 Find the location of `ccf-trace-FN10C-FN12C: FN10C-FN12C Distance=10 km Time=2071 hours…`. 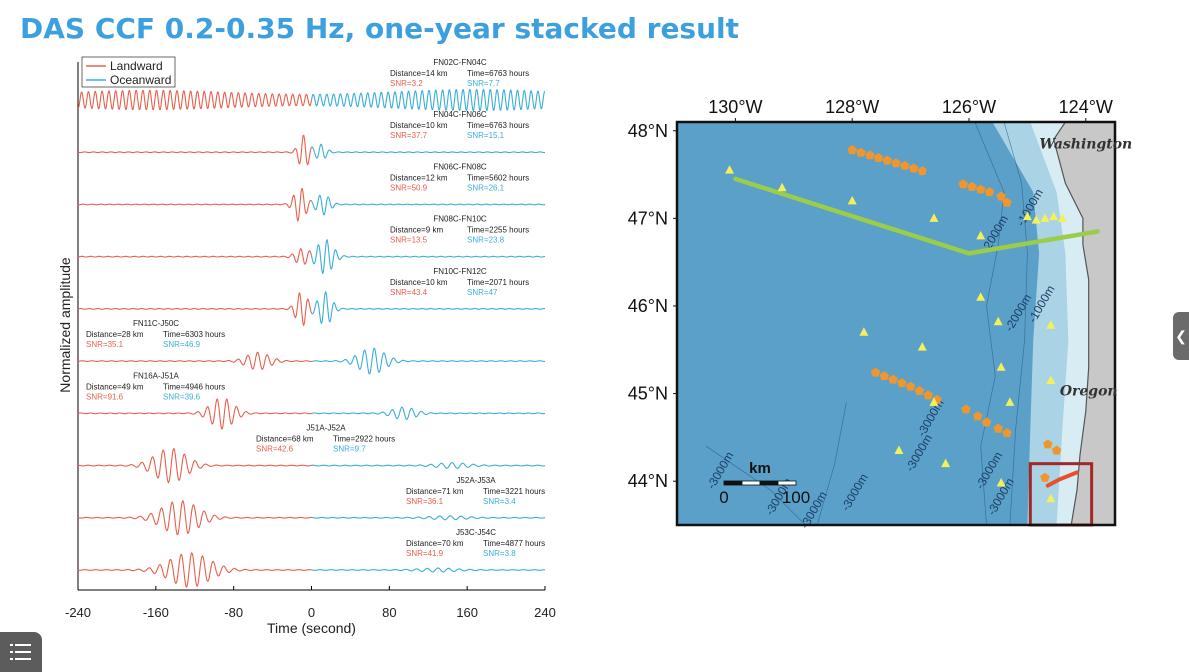

ccf-trace-FN10C-FN12C: FN10C-FN12C Distance=10 km Time=2071 hours… is located at coordinates (311, 297).